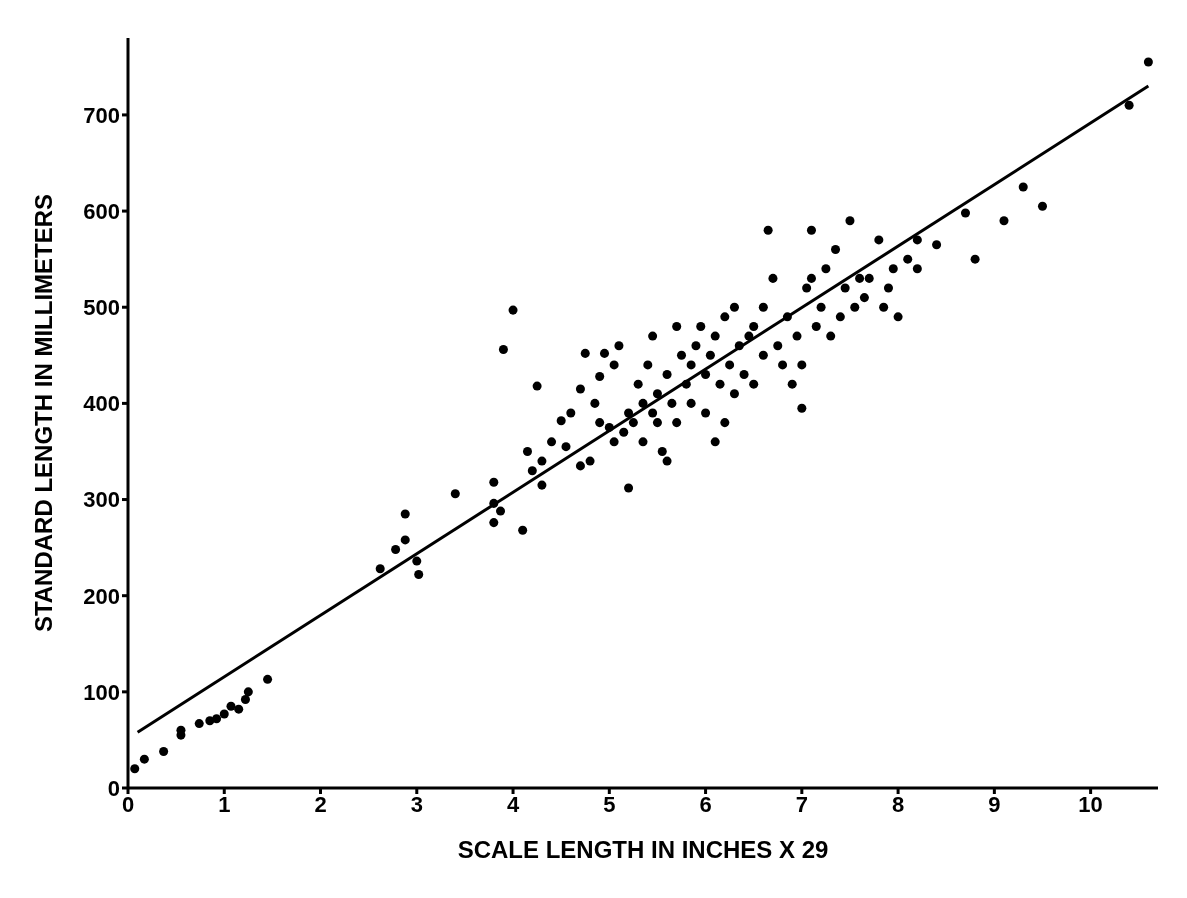 The image size is (1187, 898). What do you see at coordinates (224, 804) in the screenshot?
I see `x-tick-label: 1` at bounding box center [224, 804].